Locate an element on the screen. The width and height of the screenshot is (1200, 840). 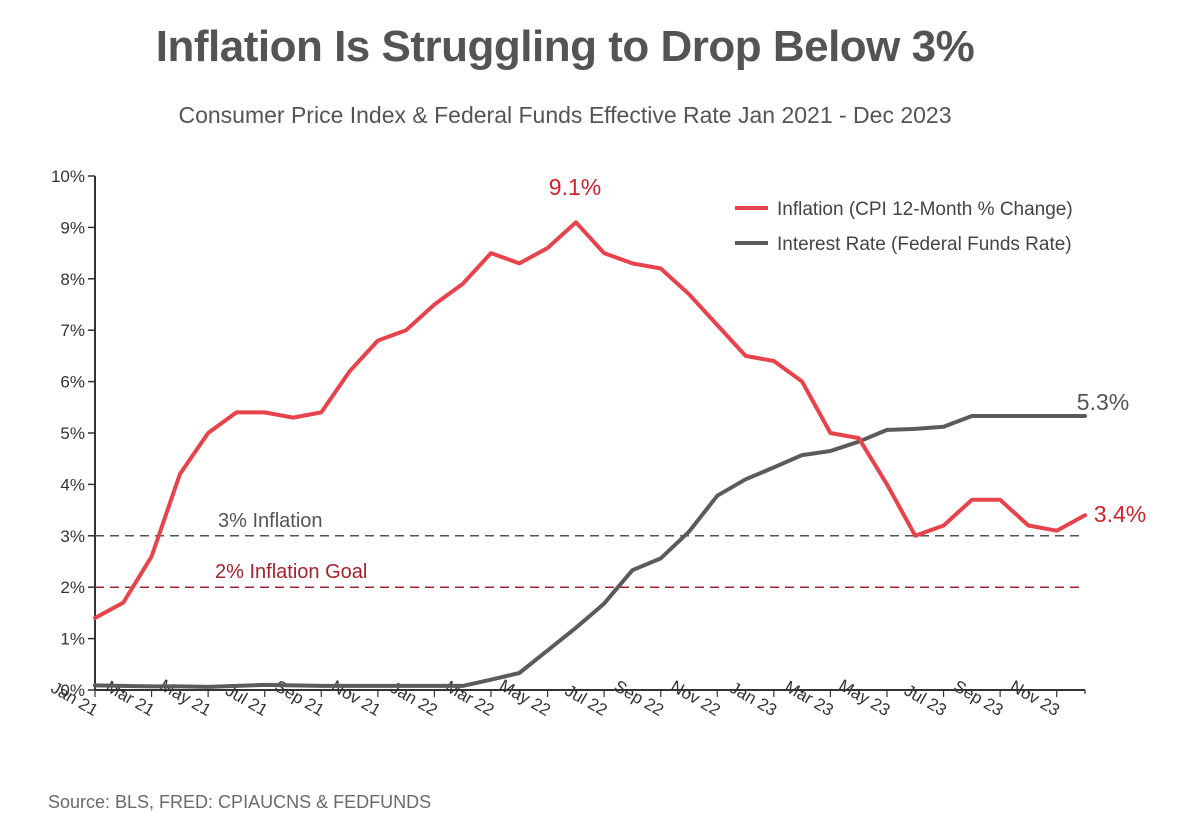
y-tick-label: 10% is located at coordinates (68, 176).